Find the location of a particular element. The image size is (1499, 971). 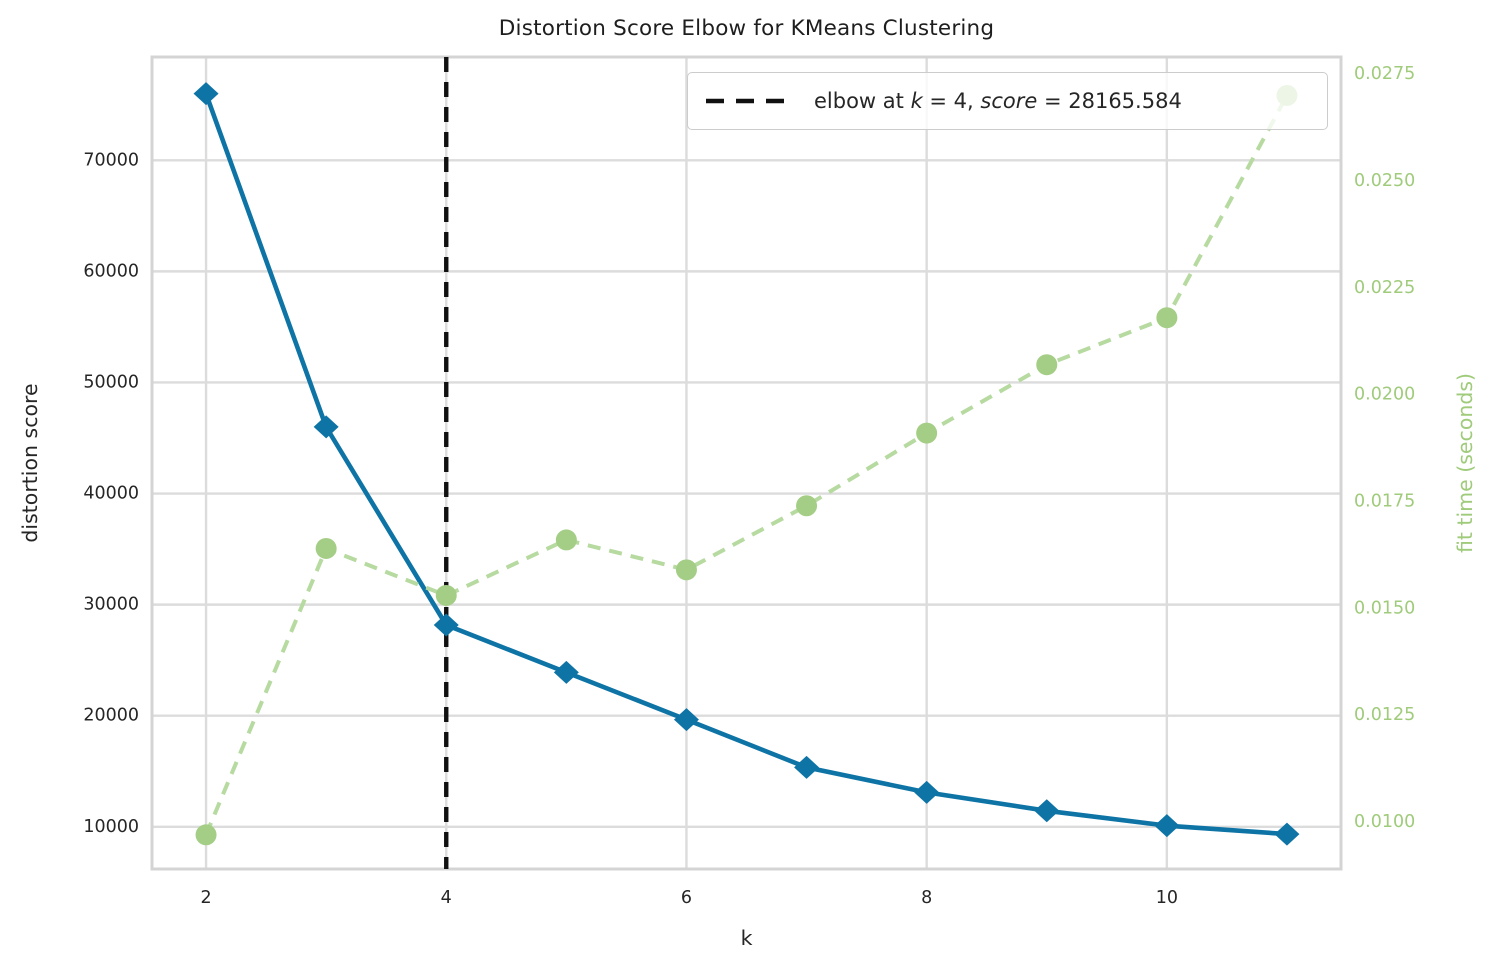

y-right-tick-label: 0.0275 is located at coordinates (1384, 74).